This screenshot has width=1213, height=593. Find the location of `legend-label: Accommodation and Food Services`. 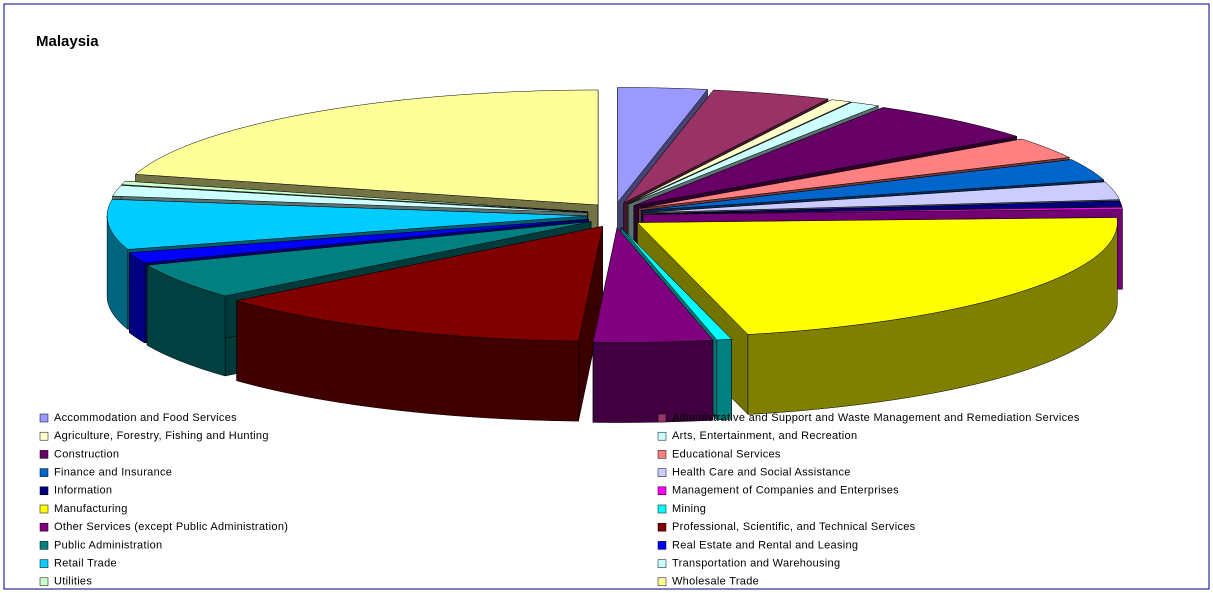

legend-label: Accommodation and Food Services is located at coordinates (145, 418).